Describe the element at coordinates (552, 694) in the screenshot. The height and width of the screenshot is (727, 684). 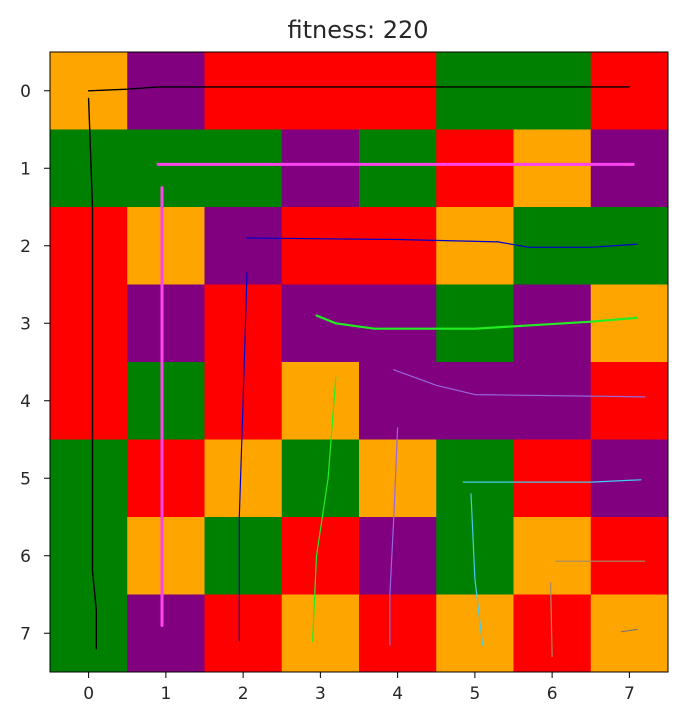
I see `x-tick-label: 6` at that location.